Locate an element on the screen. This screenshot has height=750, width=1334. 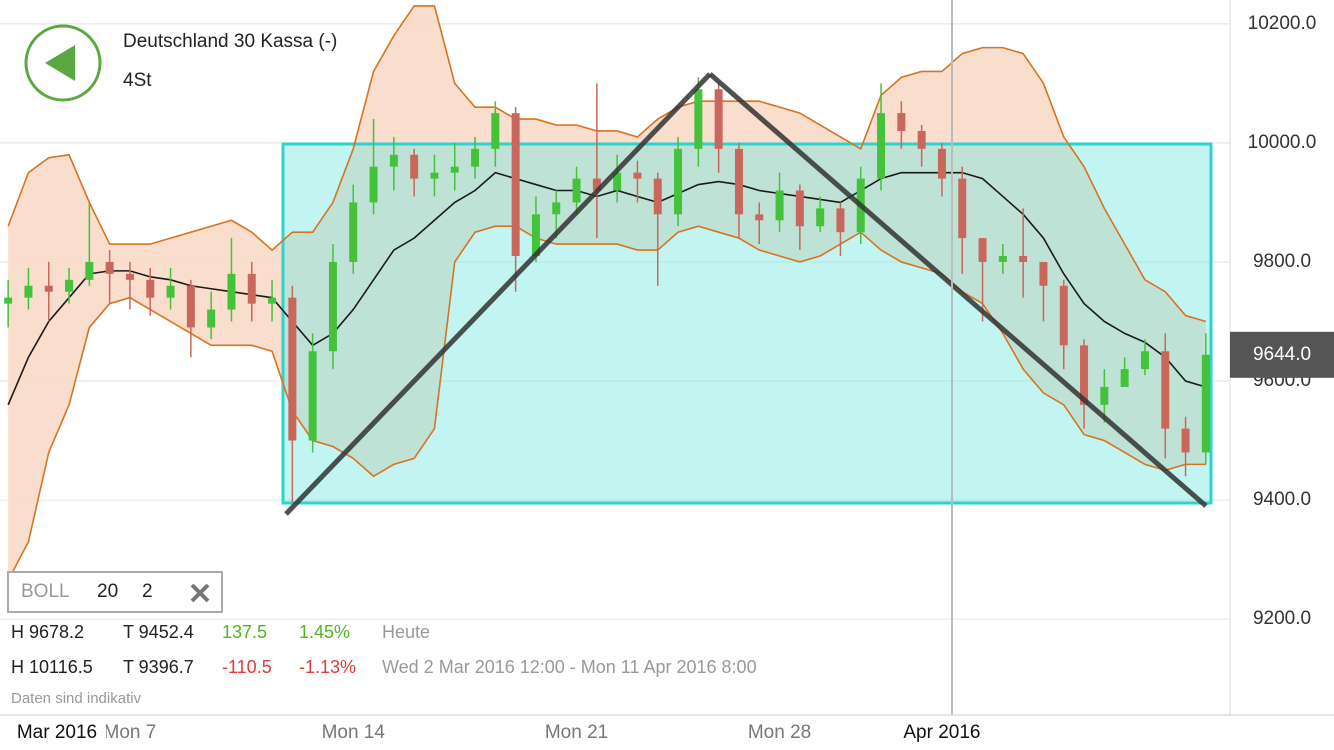
indicator-name: BOLL is located at coordinates (45, 591).